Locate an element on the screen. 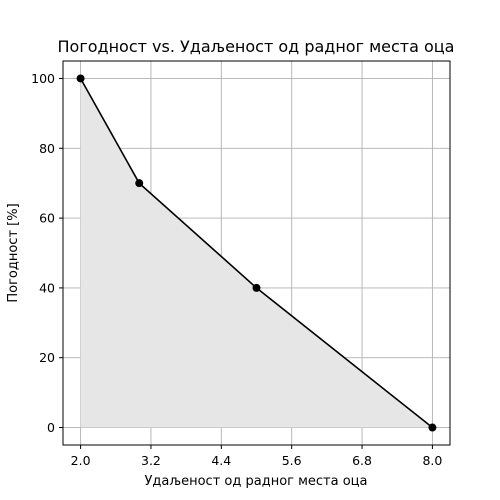  y-tick-label: 40 is located at coordinates (47, 287).